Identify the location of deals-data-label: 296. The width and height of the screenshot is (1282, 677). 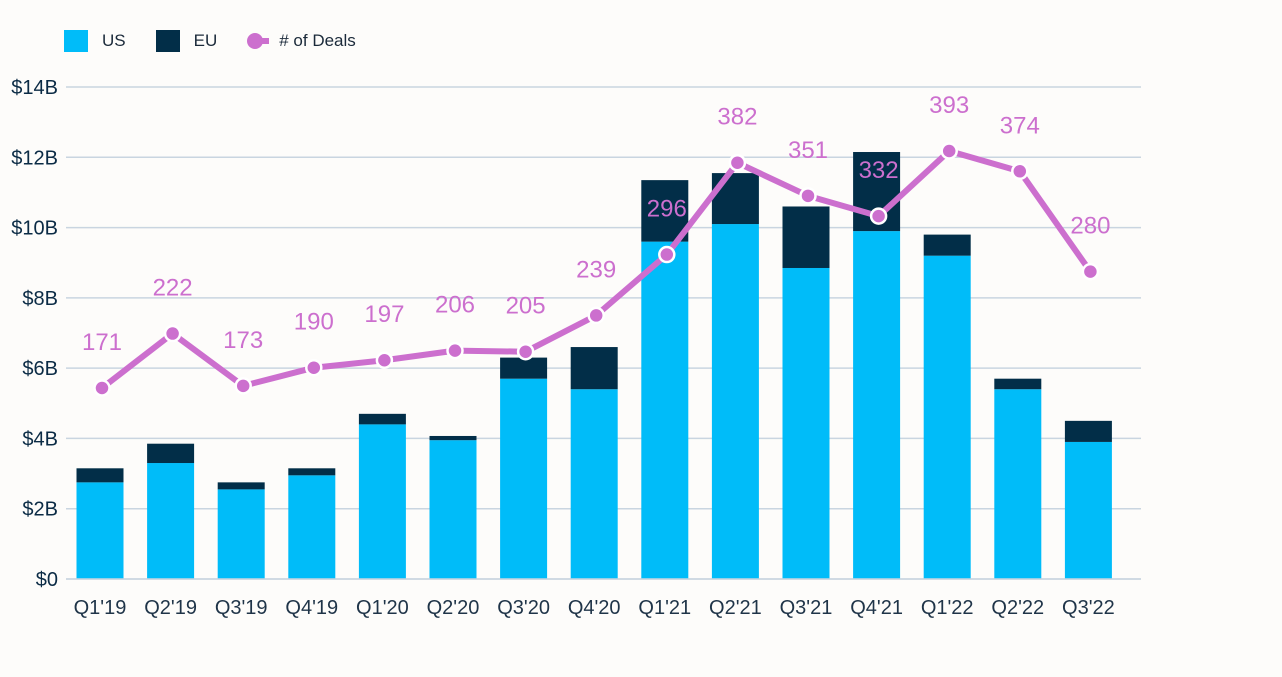
(667, 209).